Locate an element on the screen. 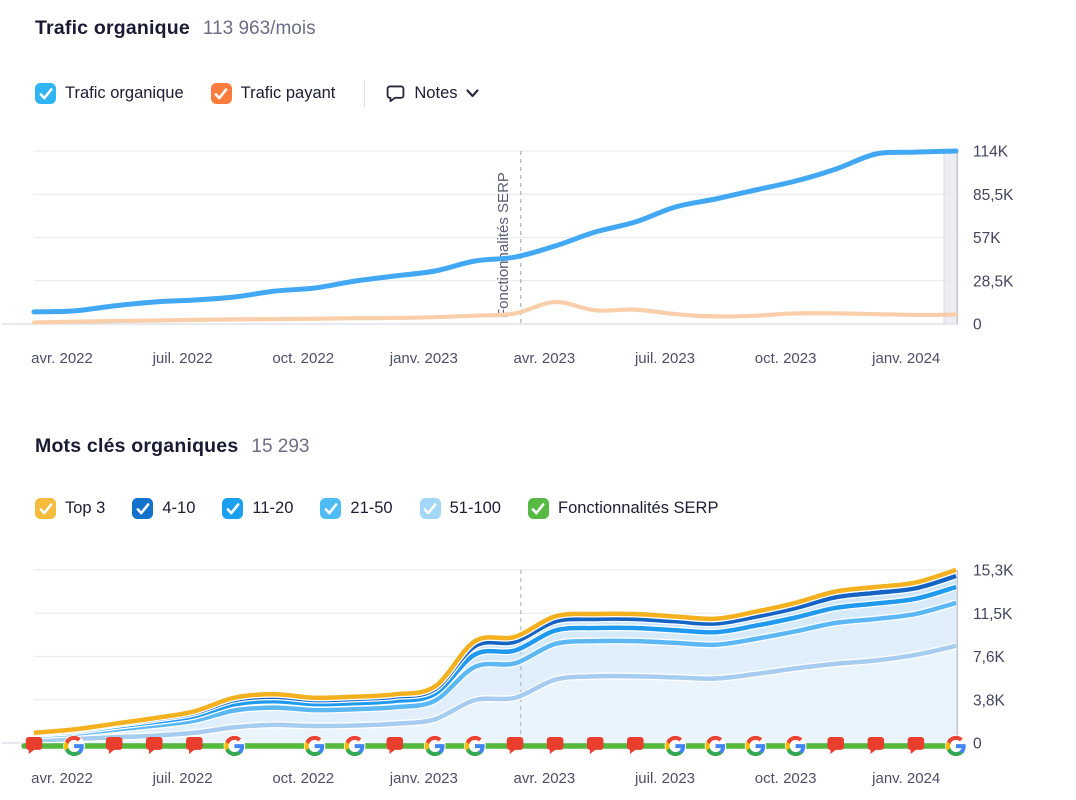 Image resolution: width=1076 pixels, height=800 pixels. legend-item-4-10: 4-10 is located at coordinates (163, 508).